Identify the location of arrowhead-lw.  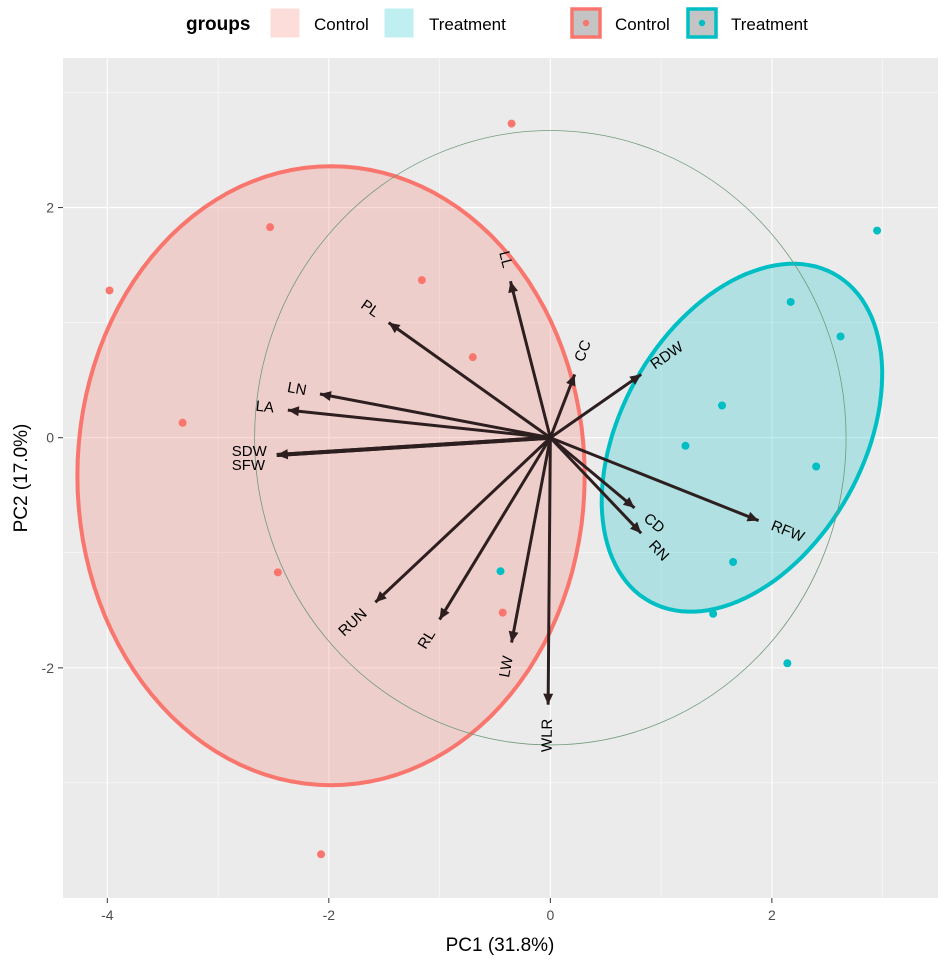
(513, 636).